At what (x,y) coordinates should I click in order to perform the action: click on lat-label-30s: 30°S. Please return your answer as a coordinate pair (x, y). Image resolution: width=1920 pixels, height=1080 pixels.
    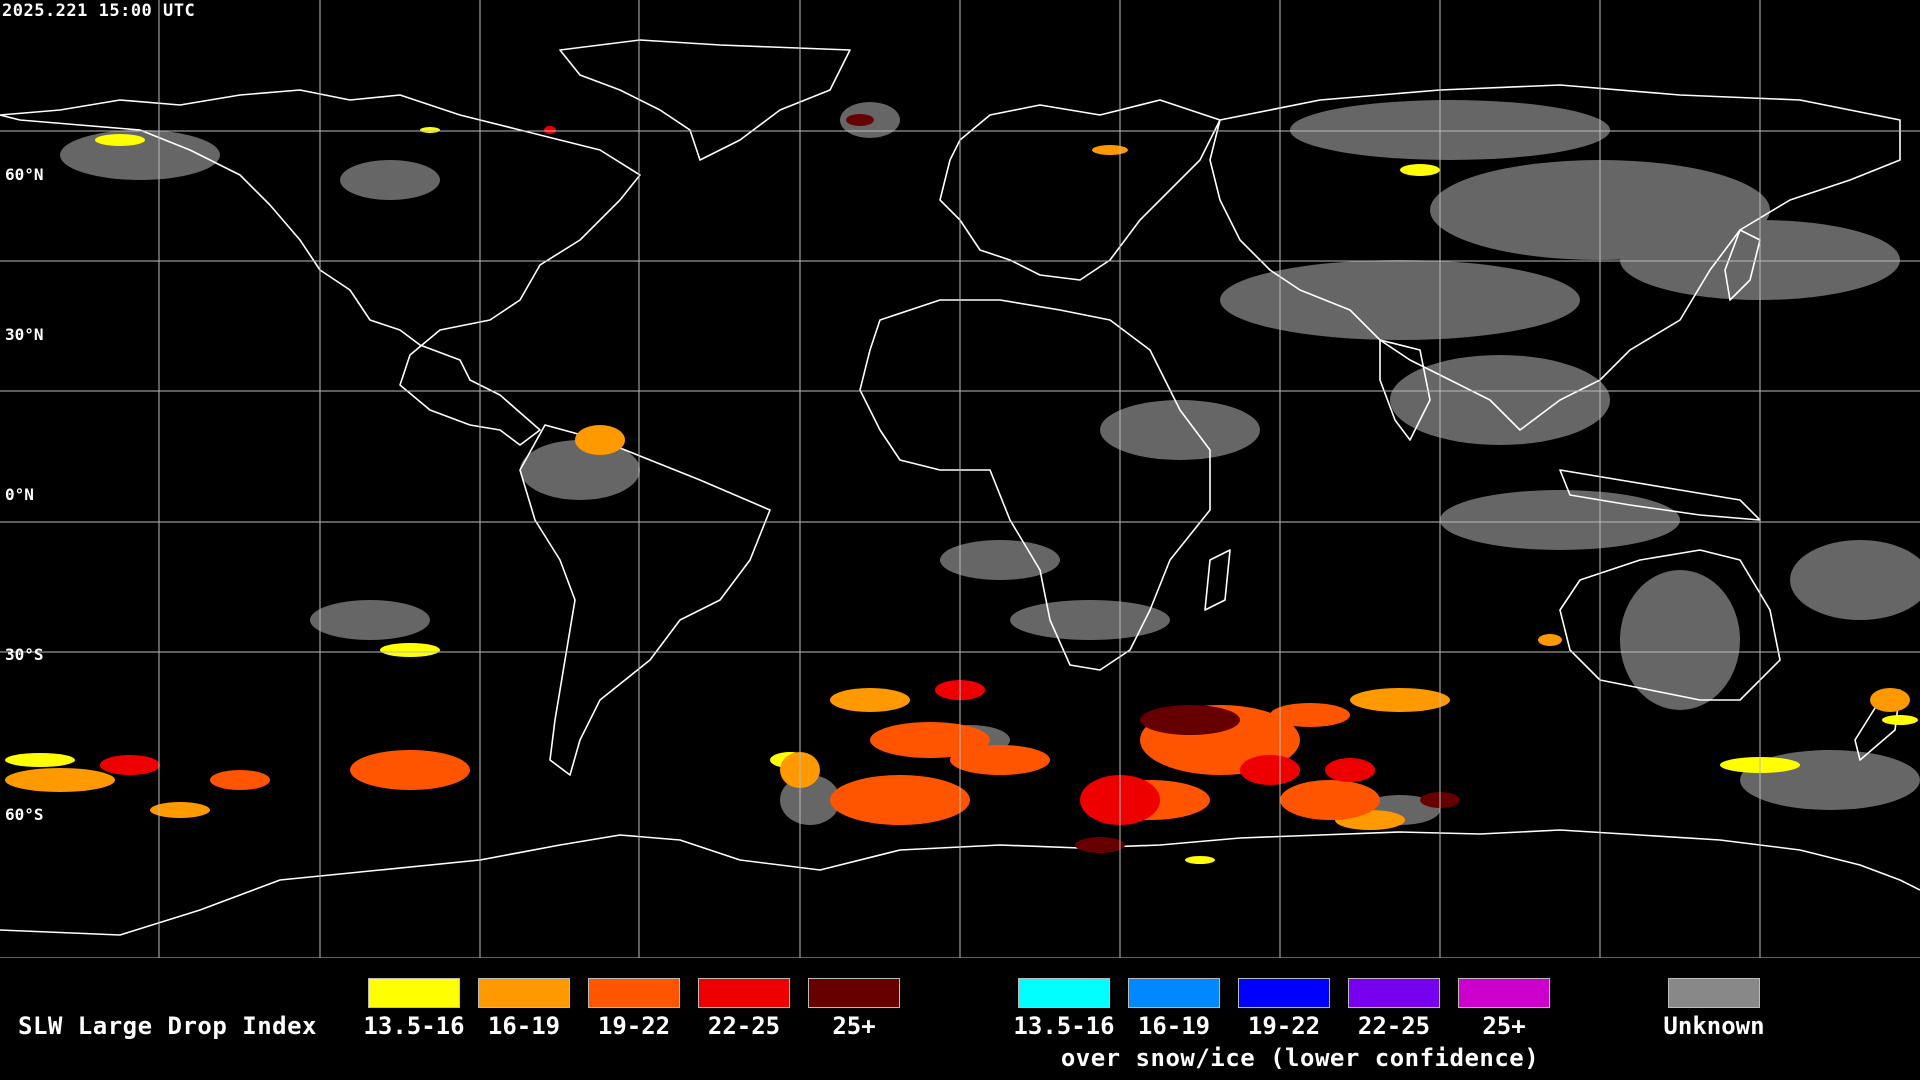
    Looking at the image, I should click on (24, 654).